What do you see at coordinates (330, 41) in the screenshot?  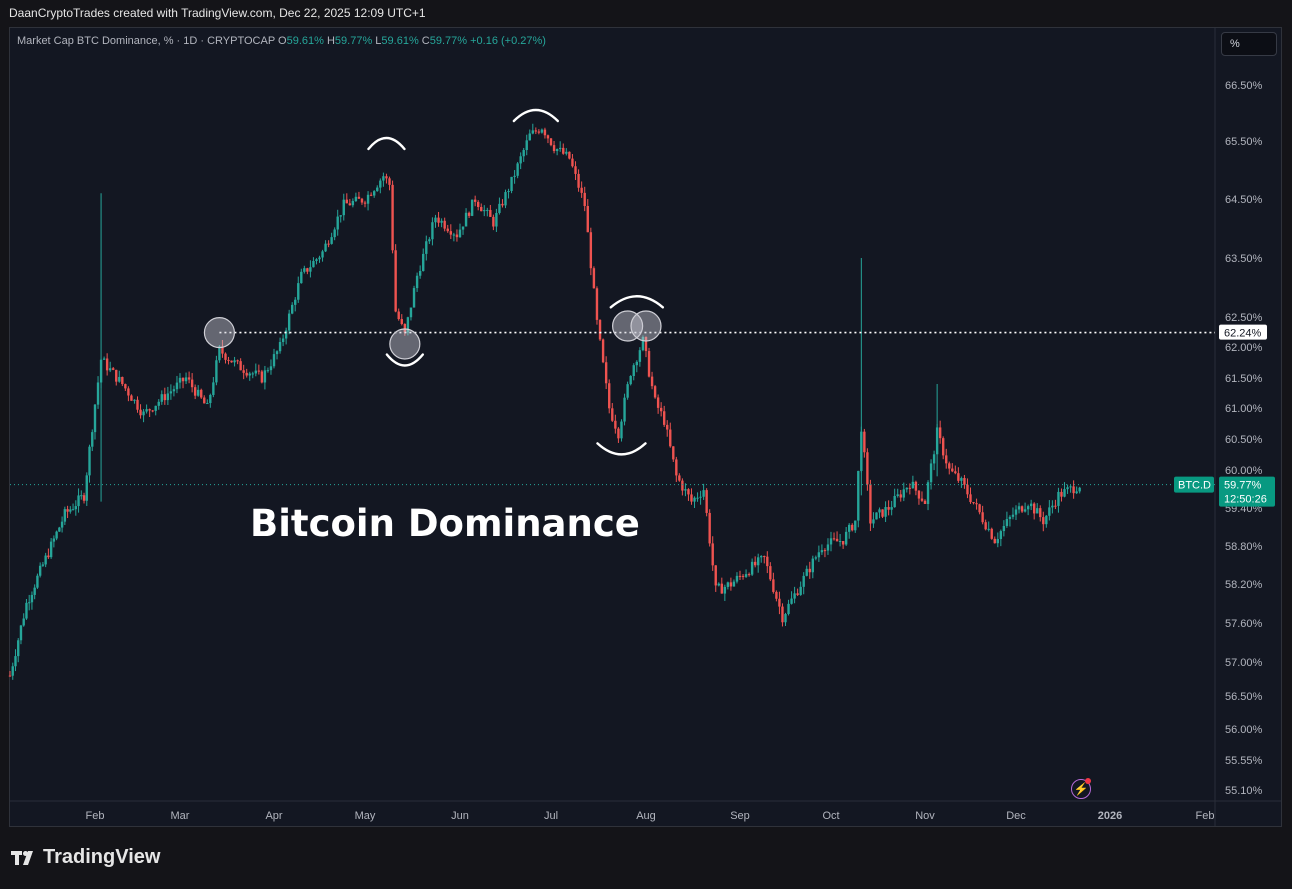 I see `legend-h-label: H` at bounding box center [330, 41].